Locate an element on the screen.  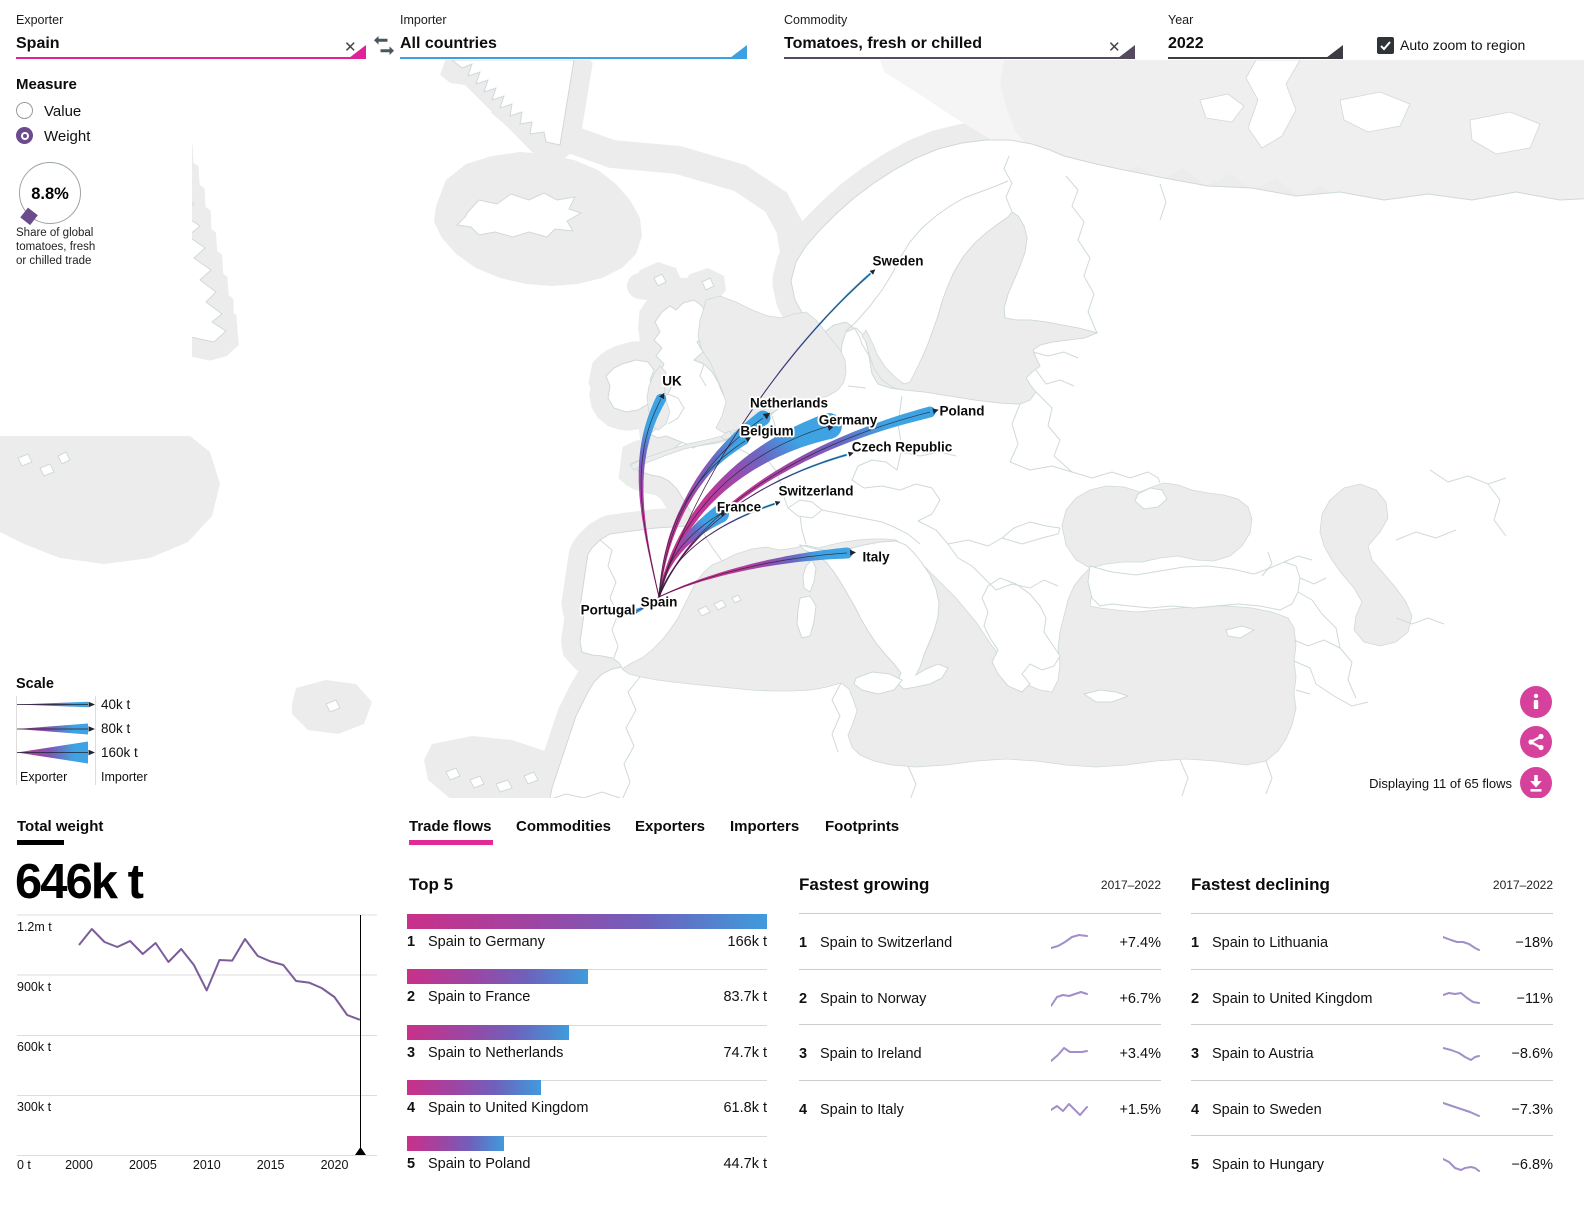
svg-text: 900k t is located at coordinates (34, 987).